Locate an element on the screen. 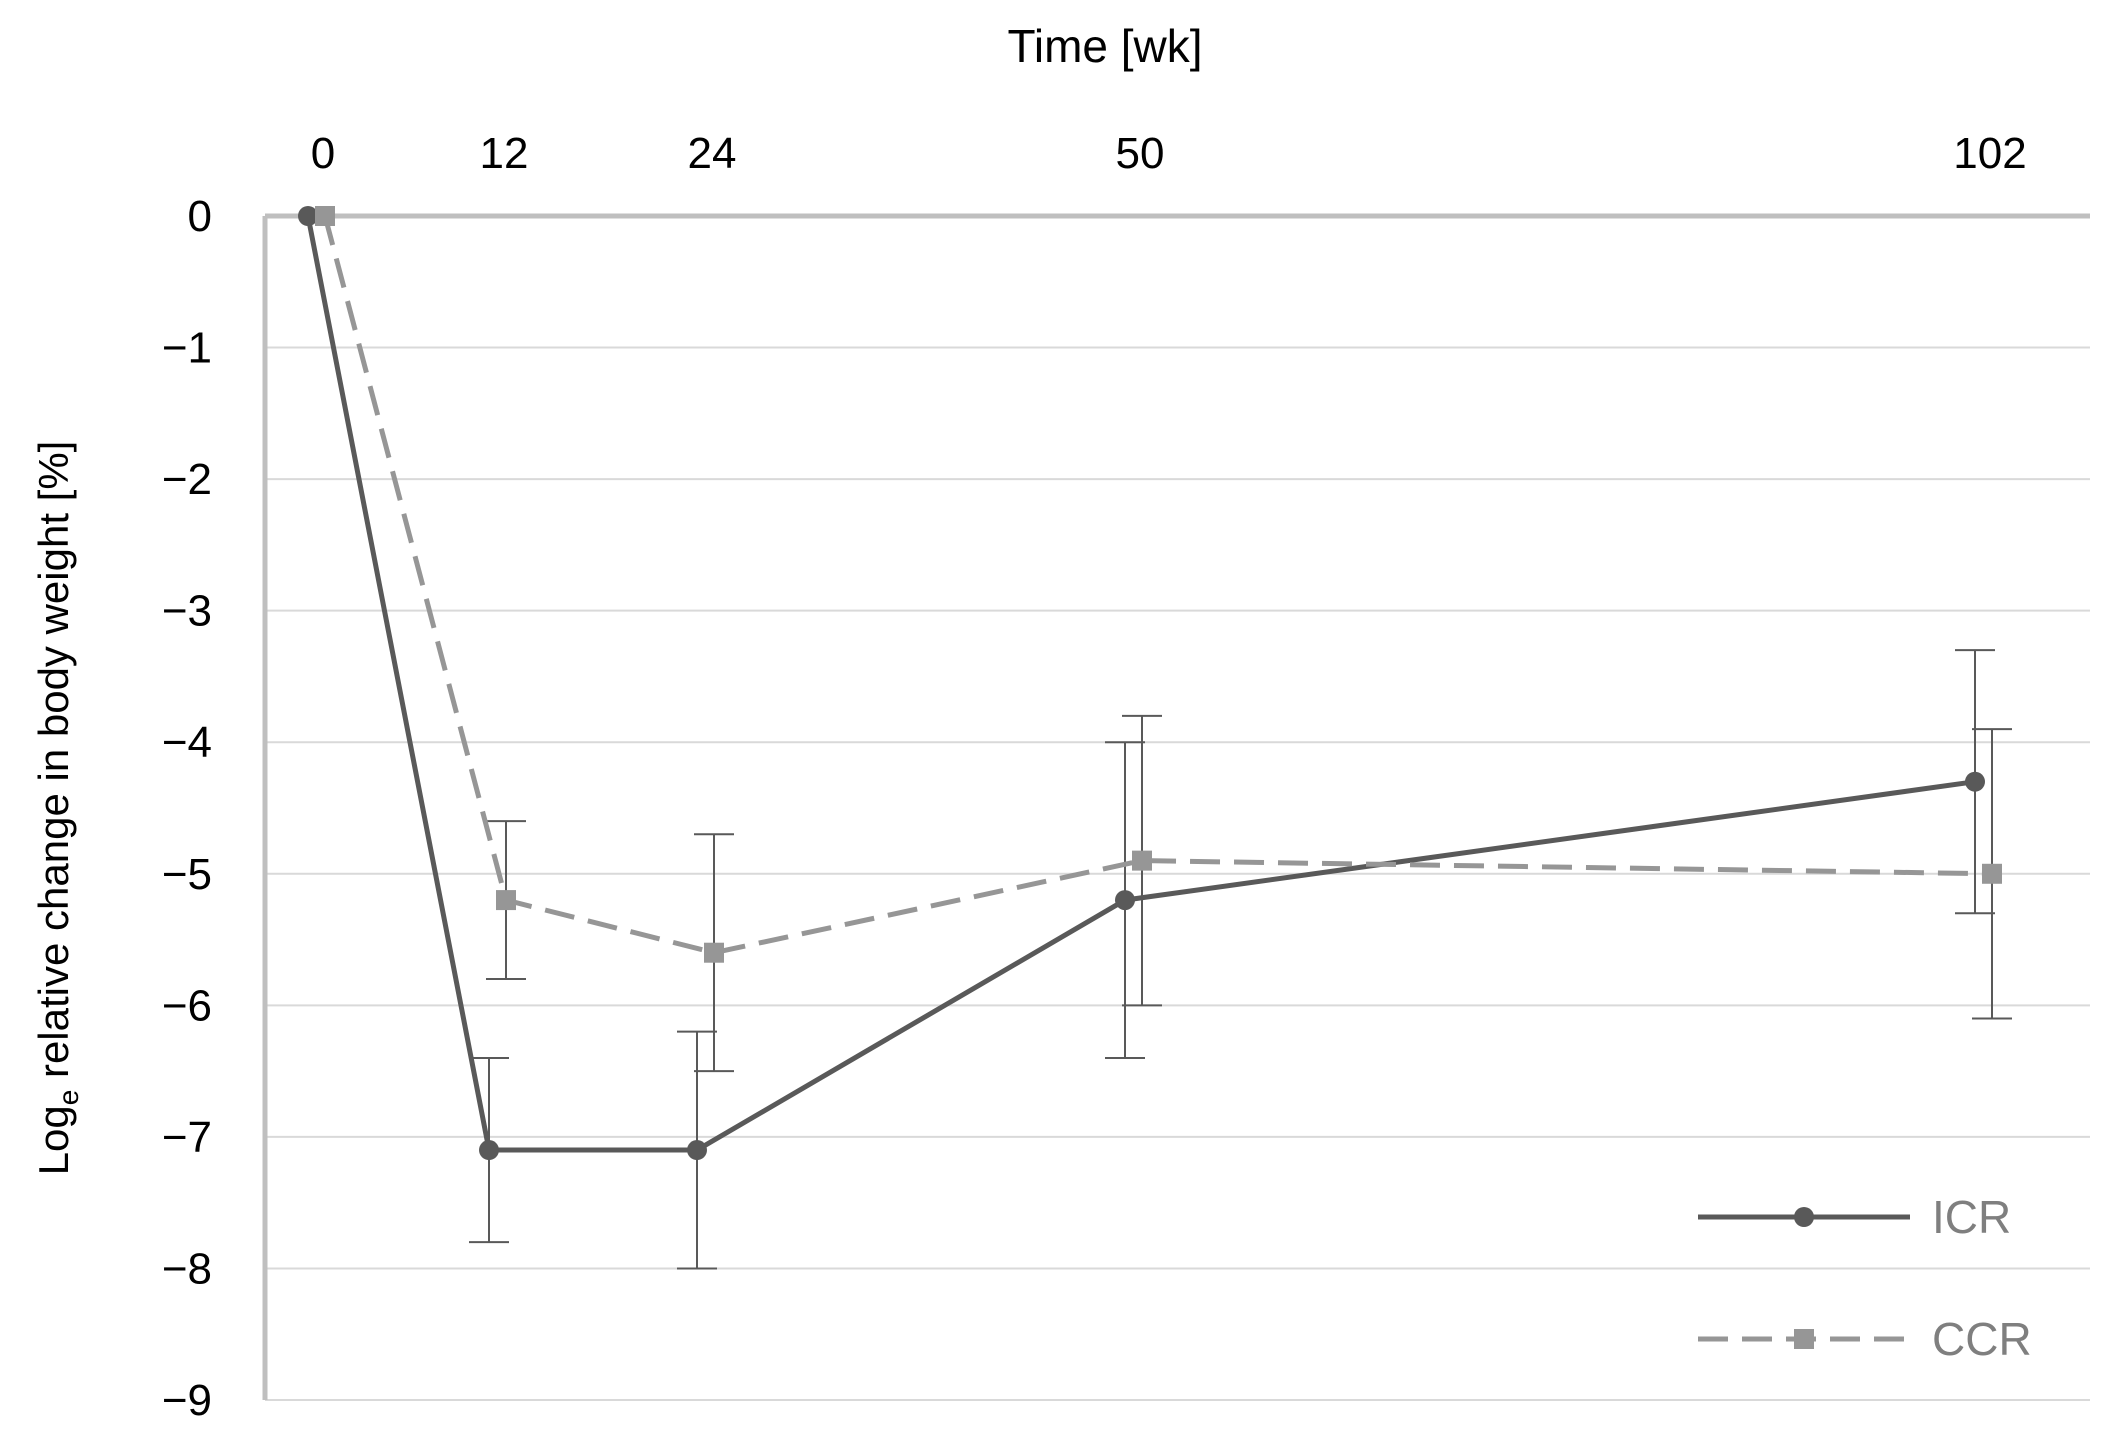 This screenshot has height=1448, width=2111. x-tick-label: 0 is located at coordinates (323, 153).